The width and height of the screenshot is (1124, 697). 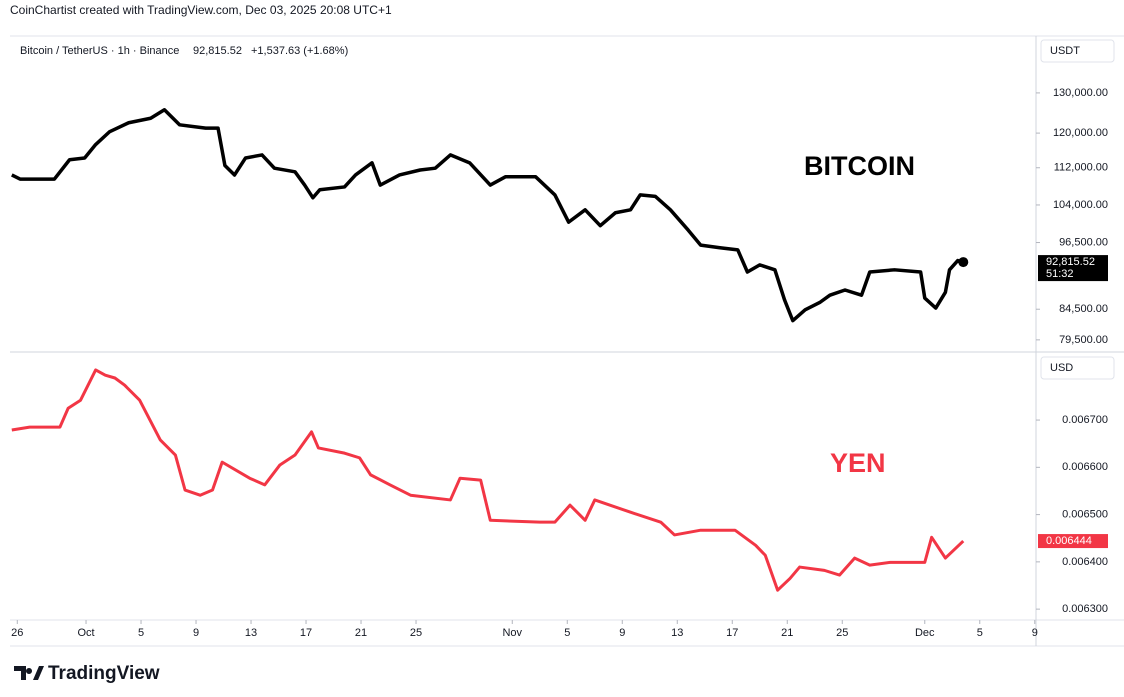 I want to click on y-tick-label: 0.006700, so click(x=1085, y=420).